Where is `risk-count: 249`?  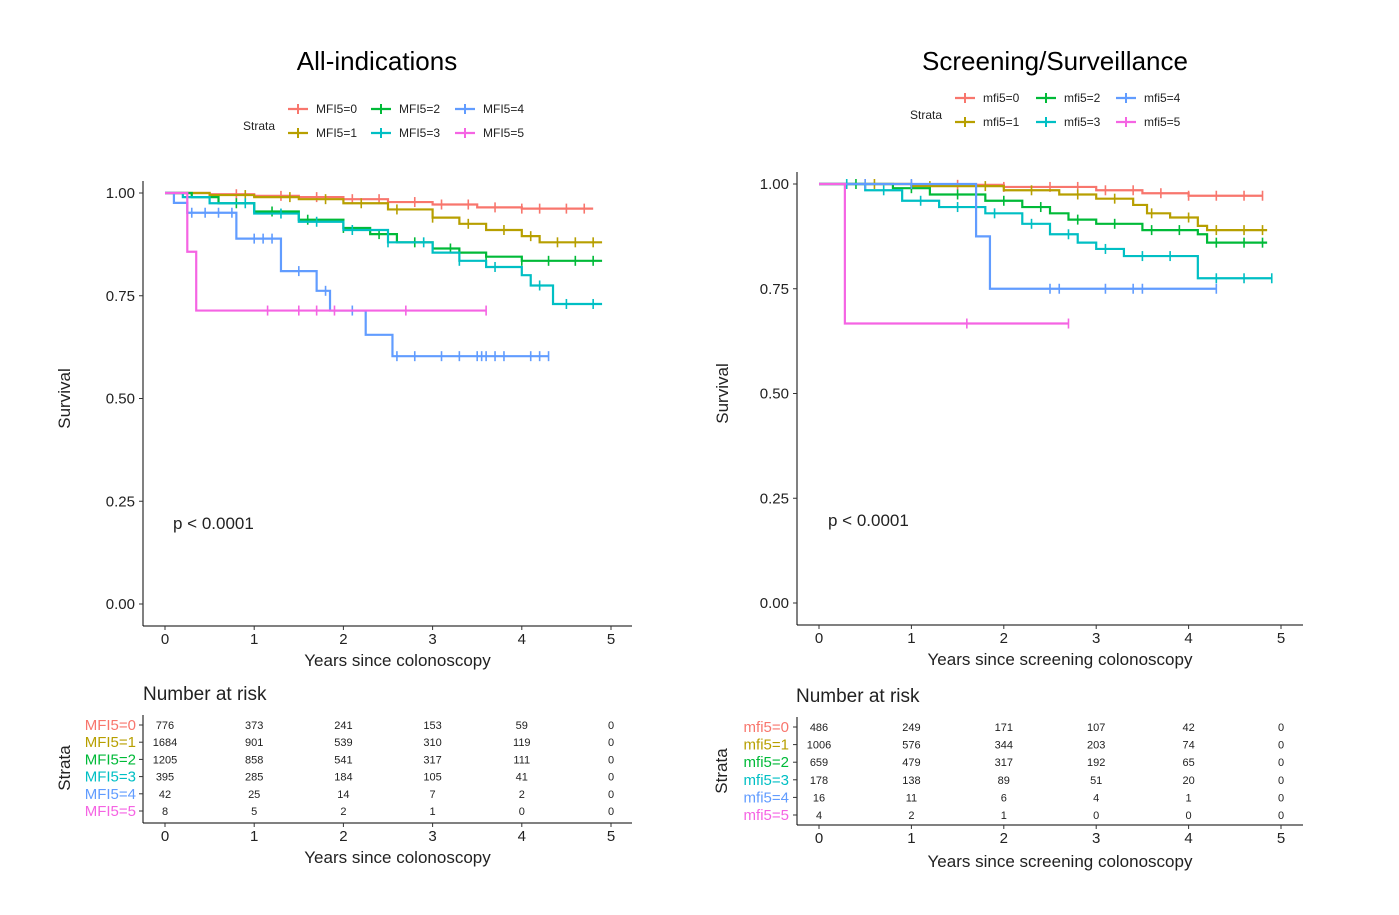 risk-count: 249 is located at coordinates (911, 728).